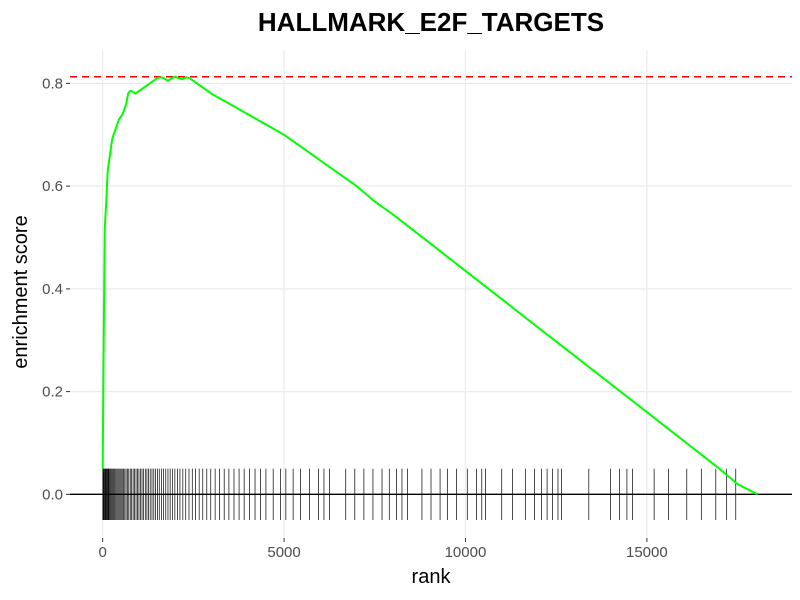  Describe the element at coordinates (52, 392) in the screenshot. I see `y-tick-label: 0.2` at that location.